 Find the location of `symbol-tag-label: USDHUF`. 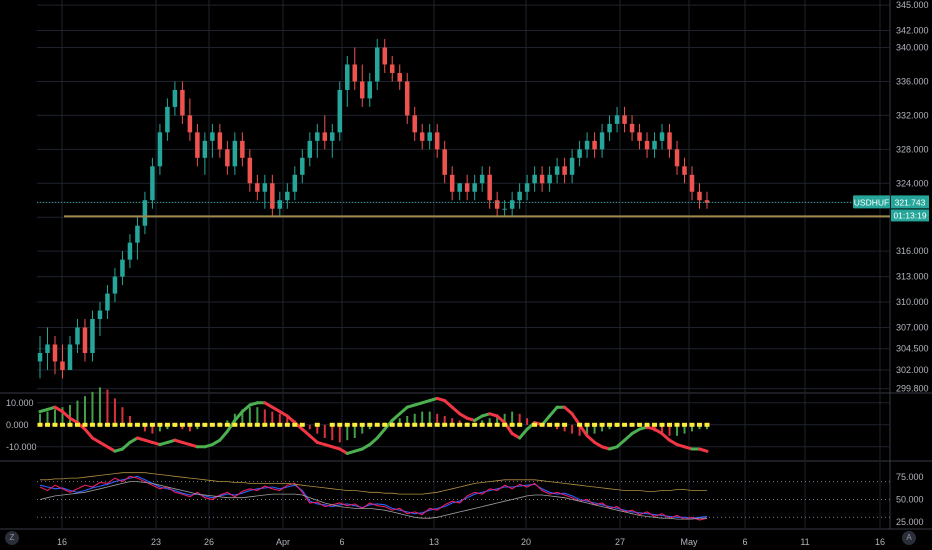

symbol-tag-label: USDHUF is located at coordinates (871, 202).